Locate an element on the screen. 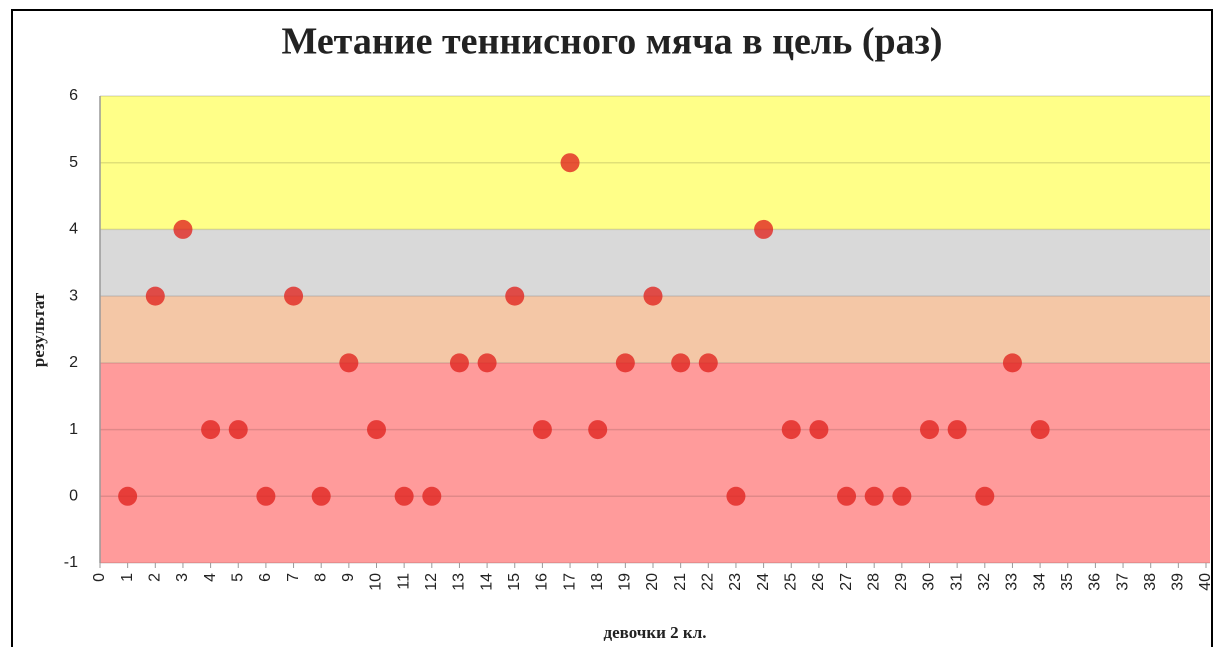  x-tick-label: 33 is located at coordinates (1012, 582).